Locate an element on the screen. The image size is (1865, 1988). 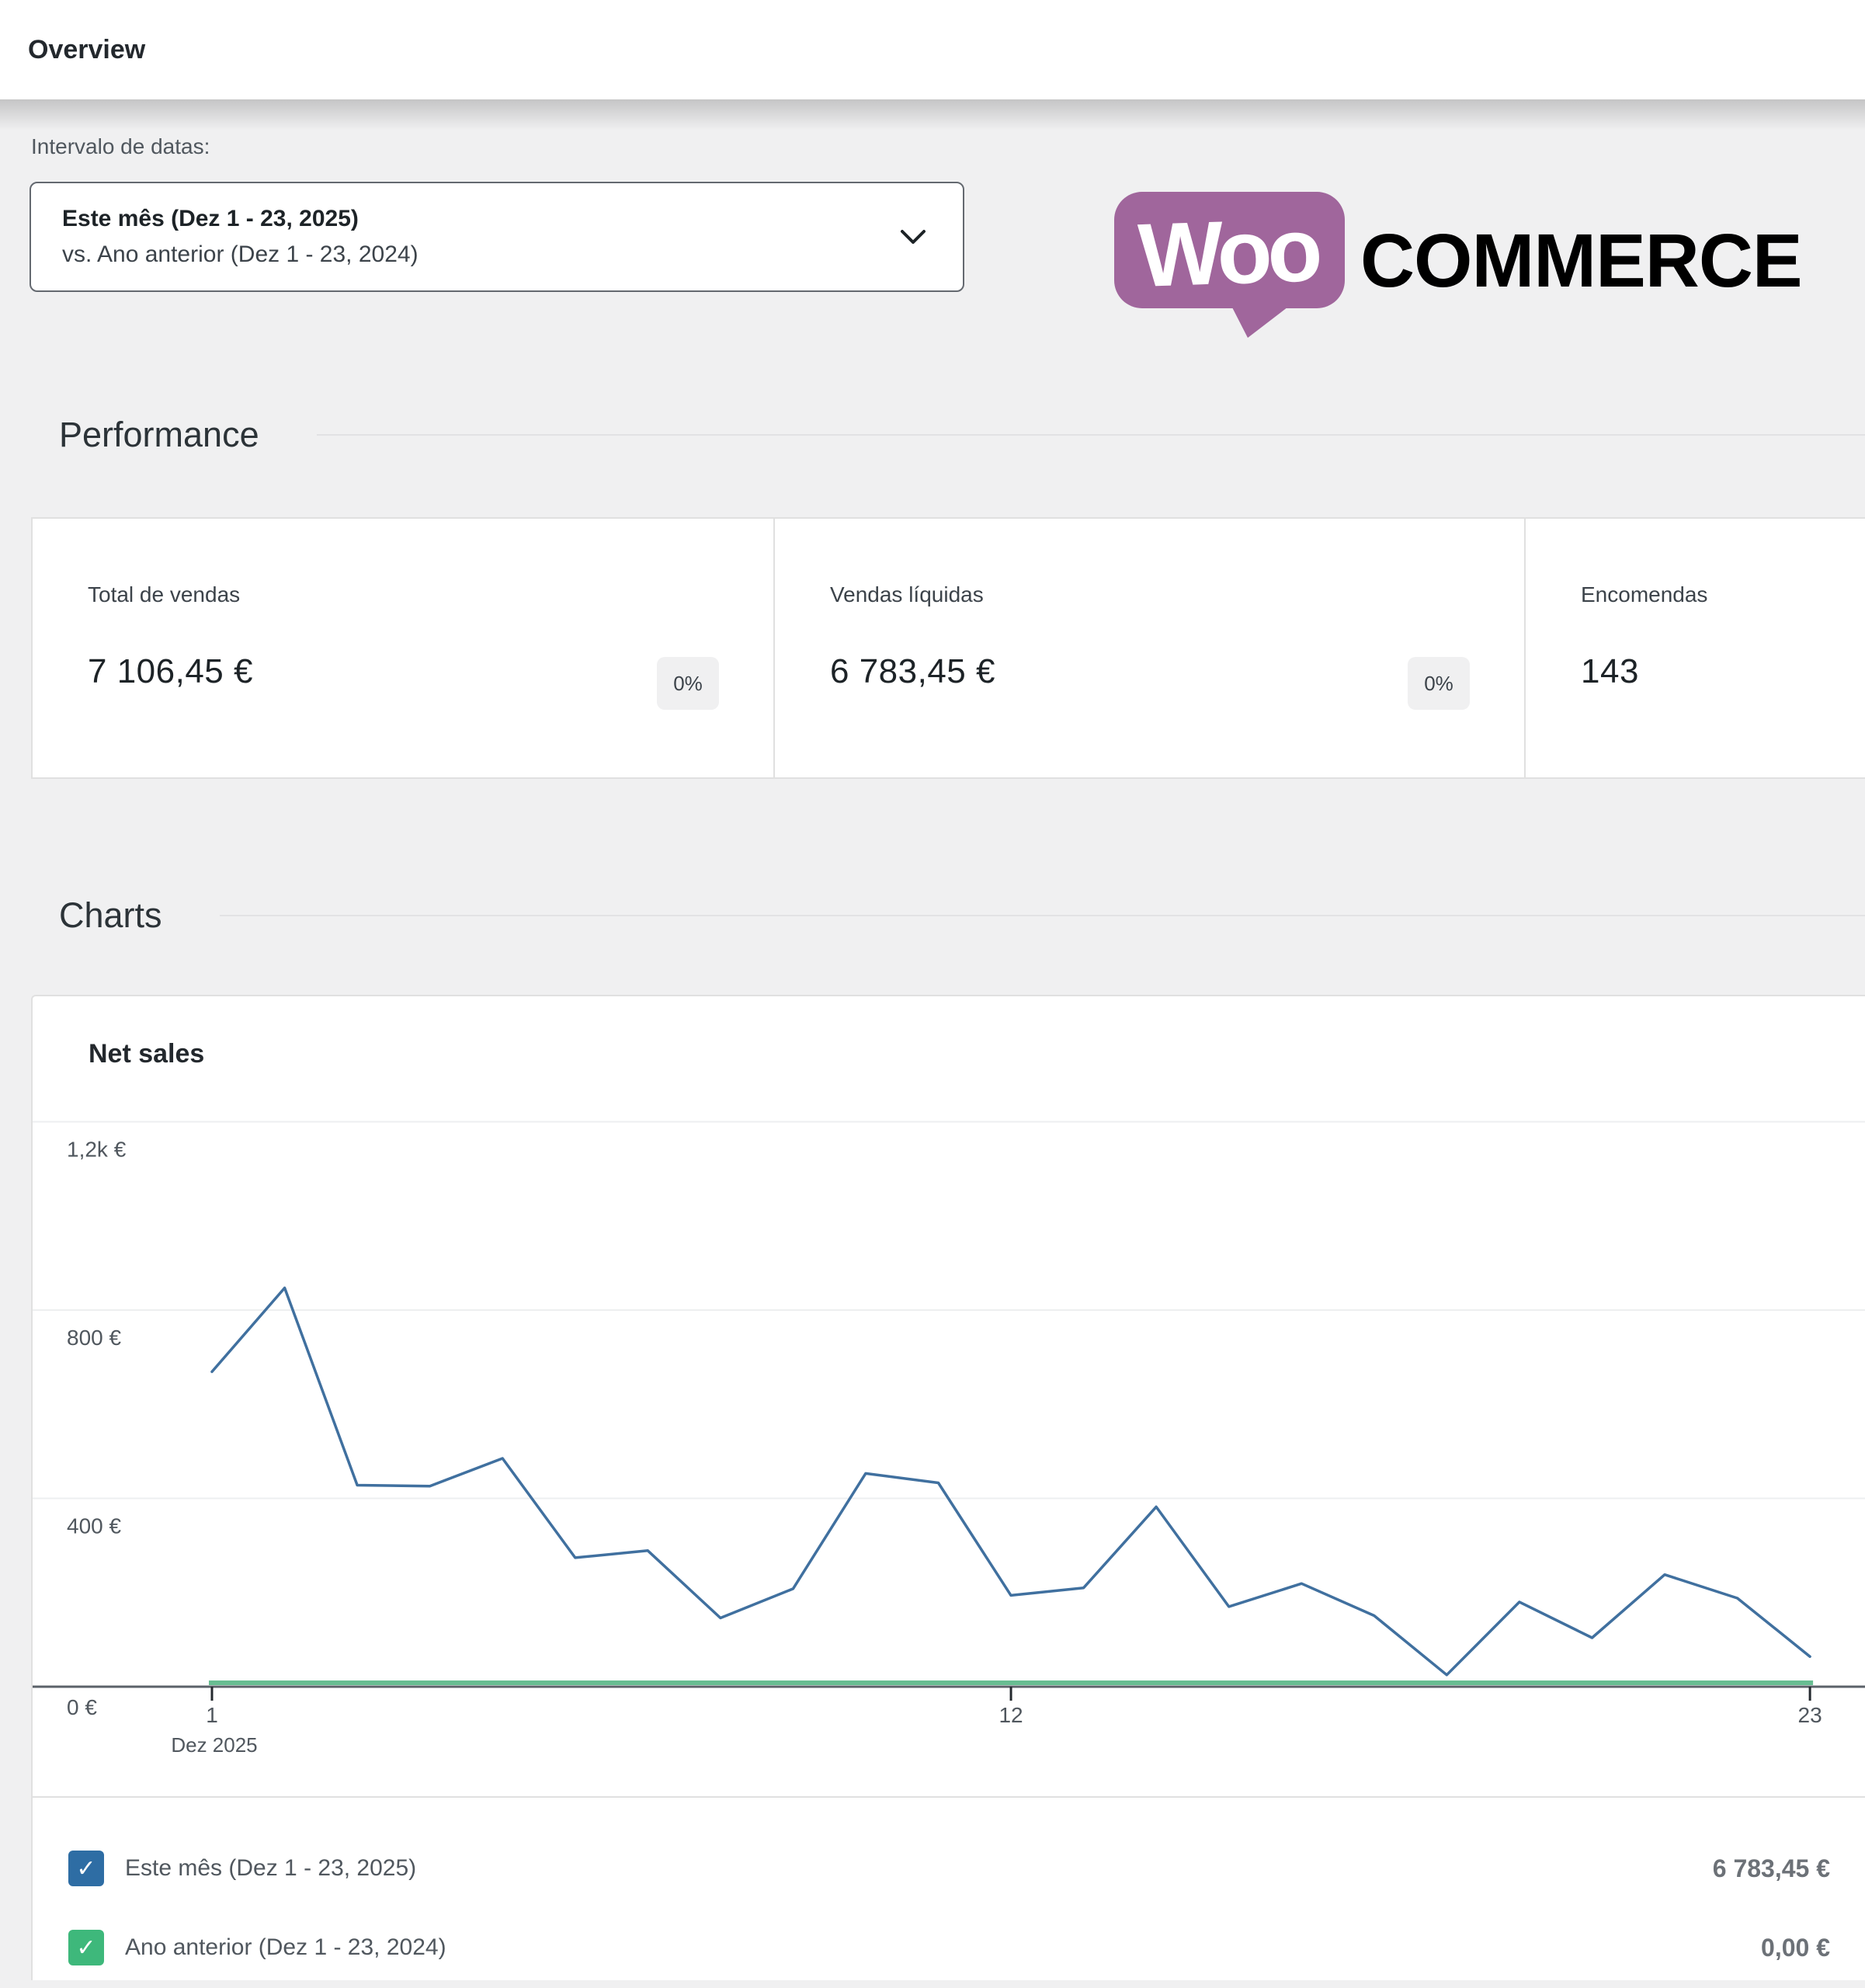
svg-text: 23 is located at coordinates (1810, 1715).